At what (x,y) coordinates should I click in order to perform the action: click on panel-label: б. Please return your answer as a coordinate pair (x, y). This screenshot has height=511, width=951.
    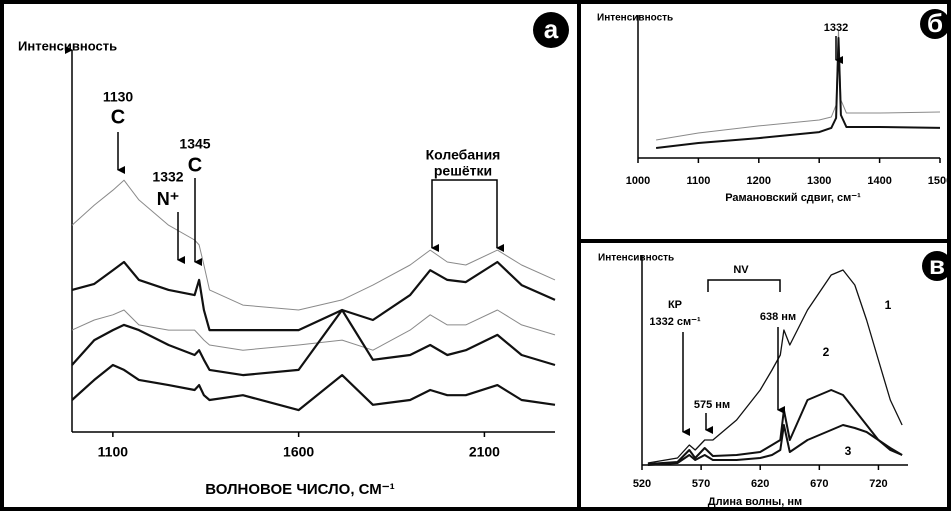
    Looking at the image, I should click on (935, 23).